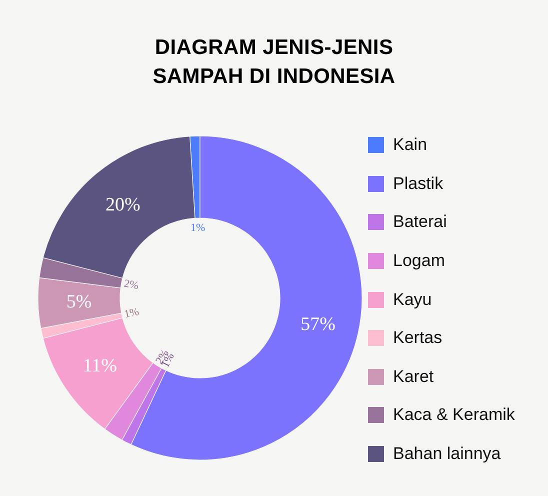 The width and height of the screenshot is (548, 496). I want to click on legend-label: Bahan lainnya, so click(447, 454).